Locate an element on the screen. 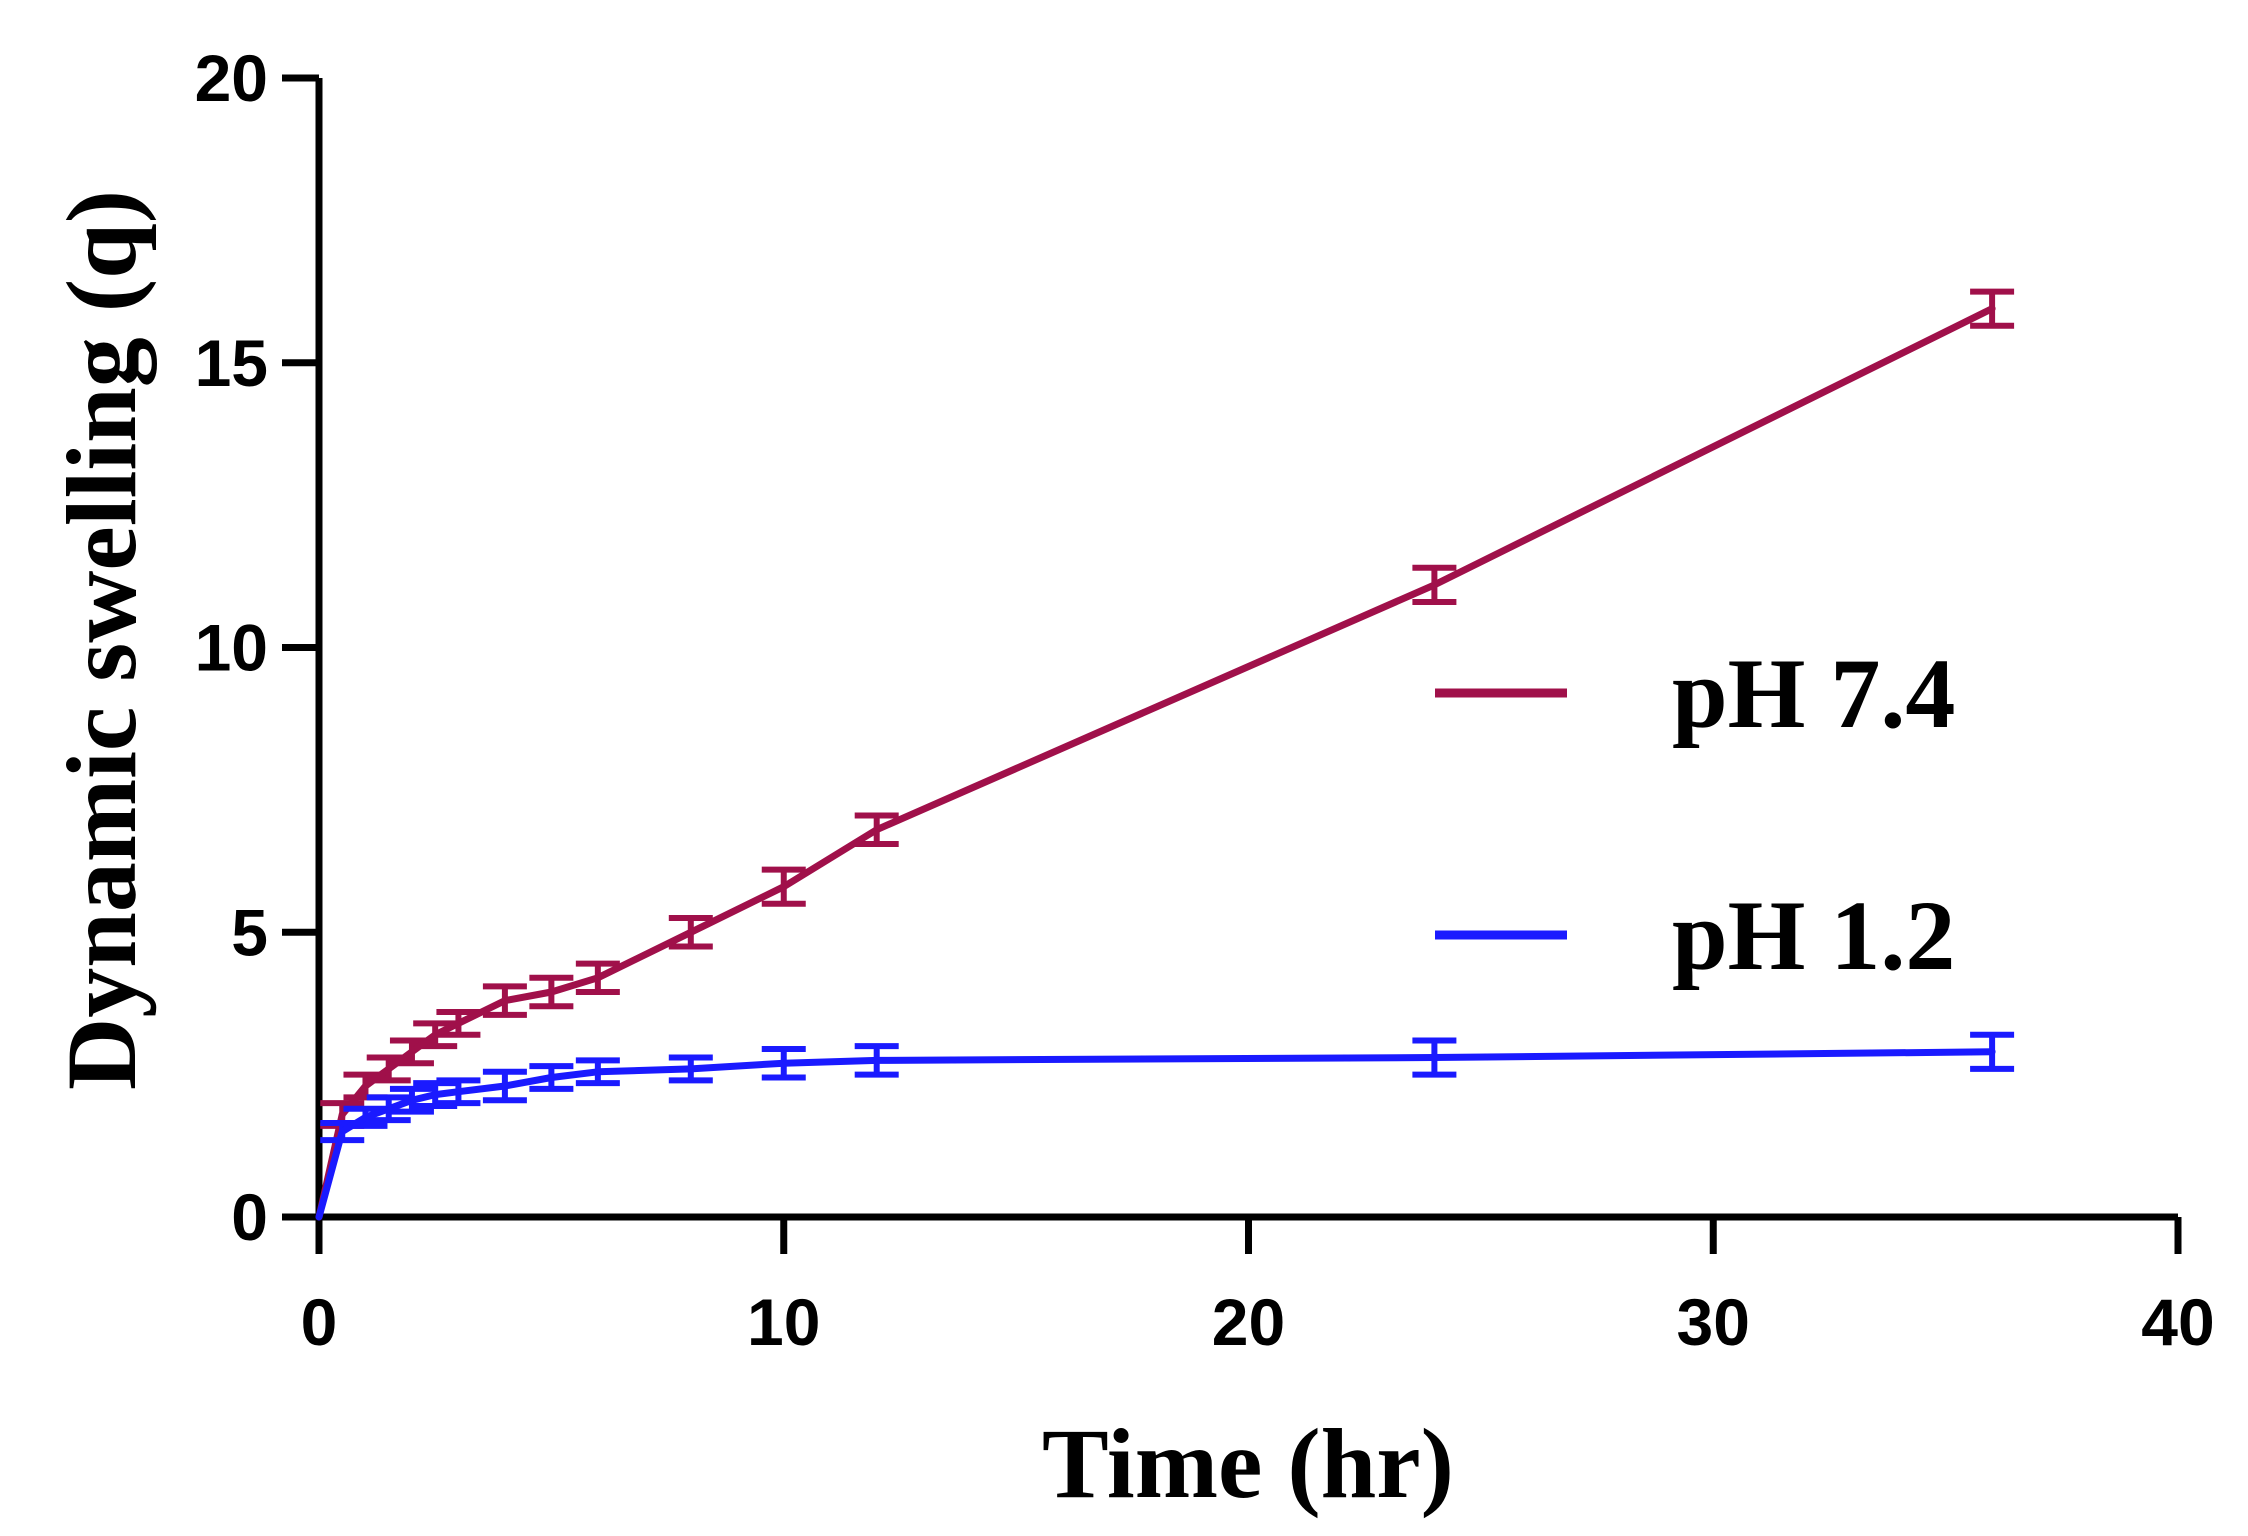  x-ticks: 0 10 20 30 40 is located at coordinates (1258, 1288).